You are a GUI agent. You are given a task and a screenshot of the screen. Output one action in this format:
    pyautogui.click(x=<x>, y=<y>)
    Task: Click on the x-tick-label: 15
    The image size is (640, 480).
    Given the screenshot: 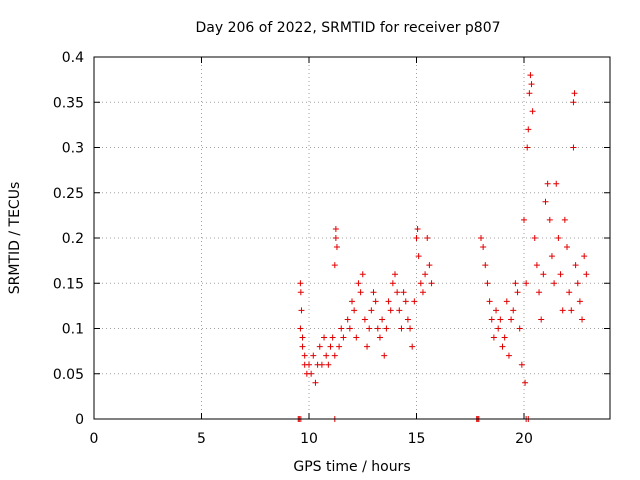 What is the action you would take?
    pyautogui.click(x=417, y=439)
    